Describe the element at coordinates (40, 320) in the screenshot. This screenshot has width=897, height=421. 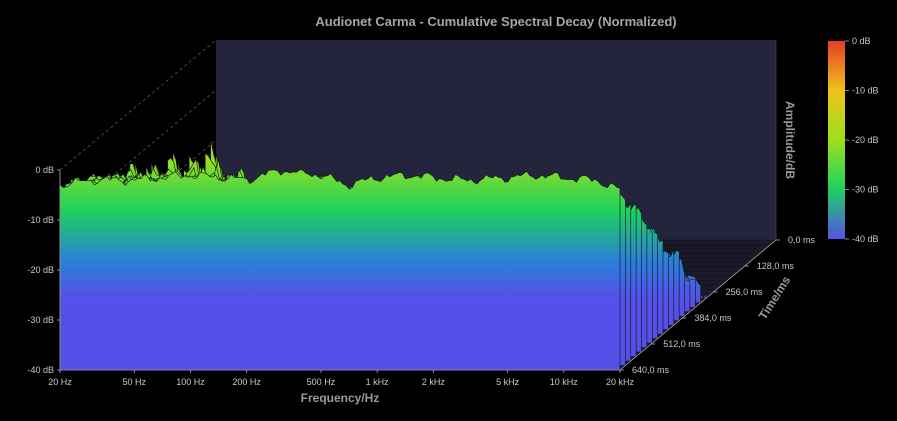
I see `y-tick-label: -30 dB` at that location.